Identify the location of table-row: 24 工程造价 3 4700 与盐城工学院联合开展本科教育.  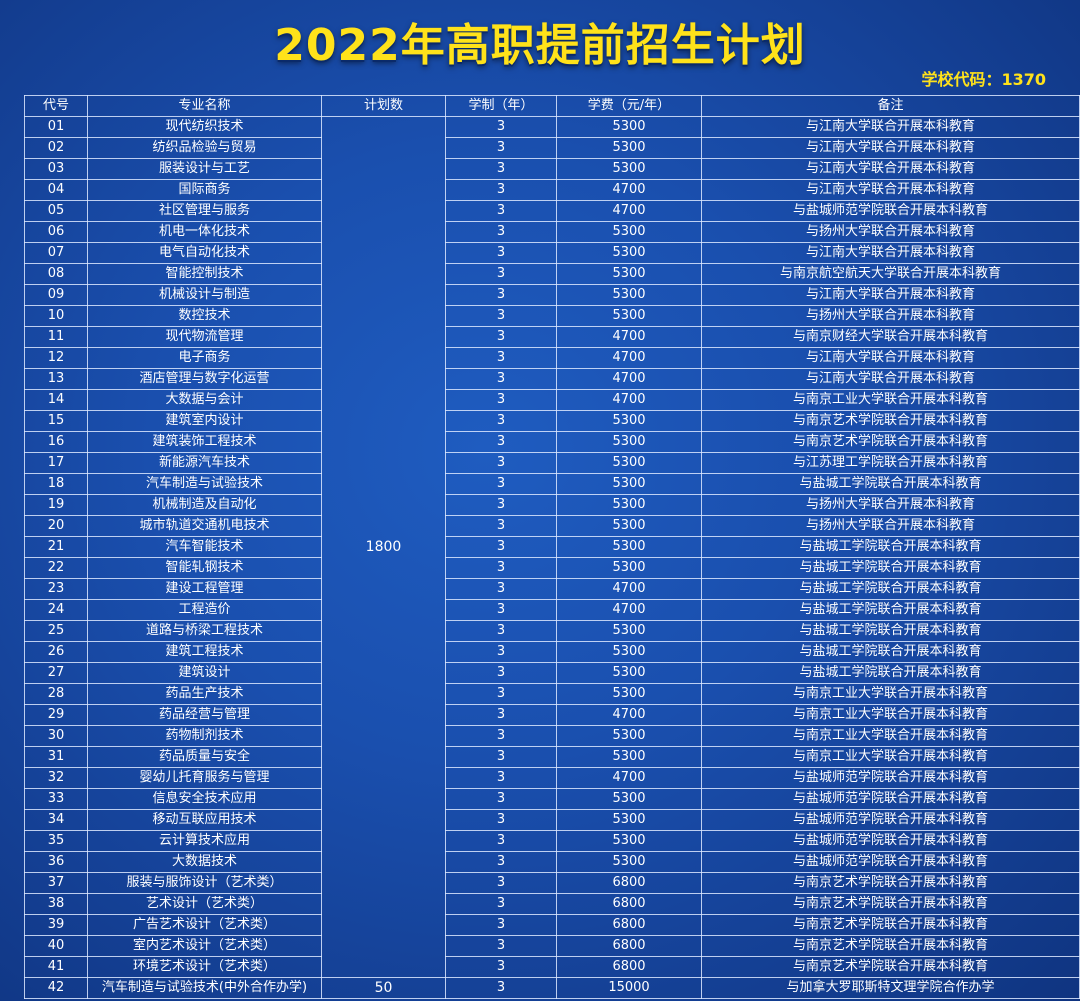
(552, 610).